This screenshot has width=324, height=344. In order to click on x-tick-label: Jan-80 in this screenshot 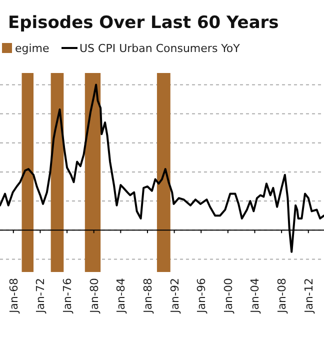, I will do `click(94, 296)`.